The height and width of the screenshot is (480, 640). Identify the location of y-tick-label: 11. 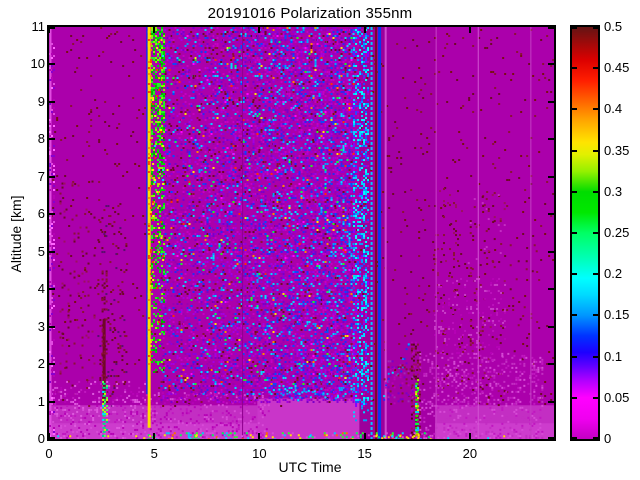
(38, 26).